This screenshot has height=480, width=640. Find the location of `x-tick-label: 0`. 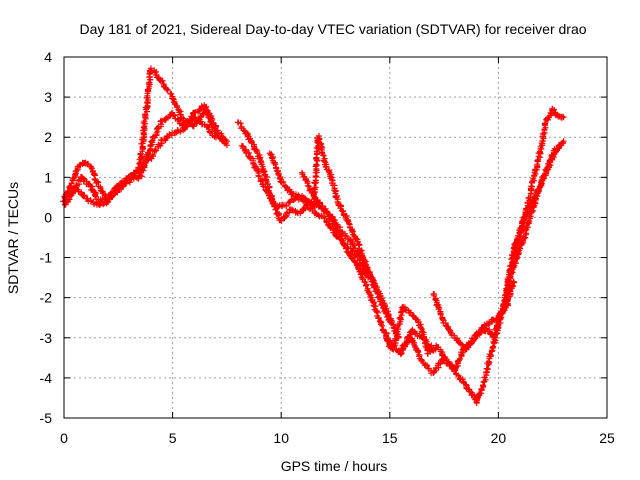

x-tick-label: 0 is located at coordinates (64, 438).